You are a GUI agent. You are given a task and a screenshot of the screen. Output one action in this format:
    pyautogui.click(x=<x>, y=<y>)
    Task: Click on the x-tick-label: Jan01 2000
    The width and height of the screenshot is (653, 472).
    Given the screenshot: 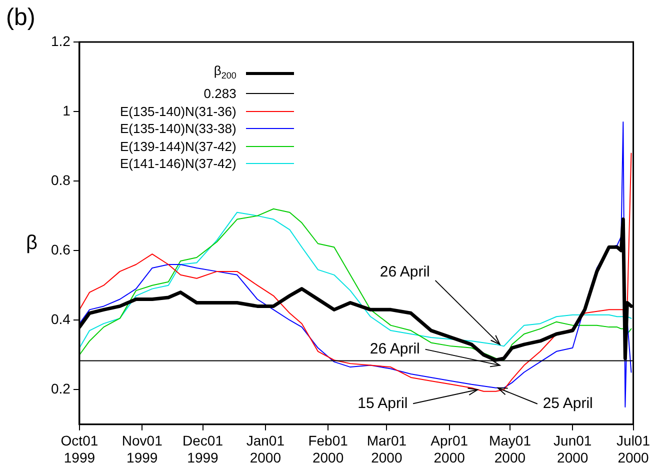 What is the action you would take?
    pyautogui.click(x=265, y=449)
    